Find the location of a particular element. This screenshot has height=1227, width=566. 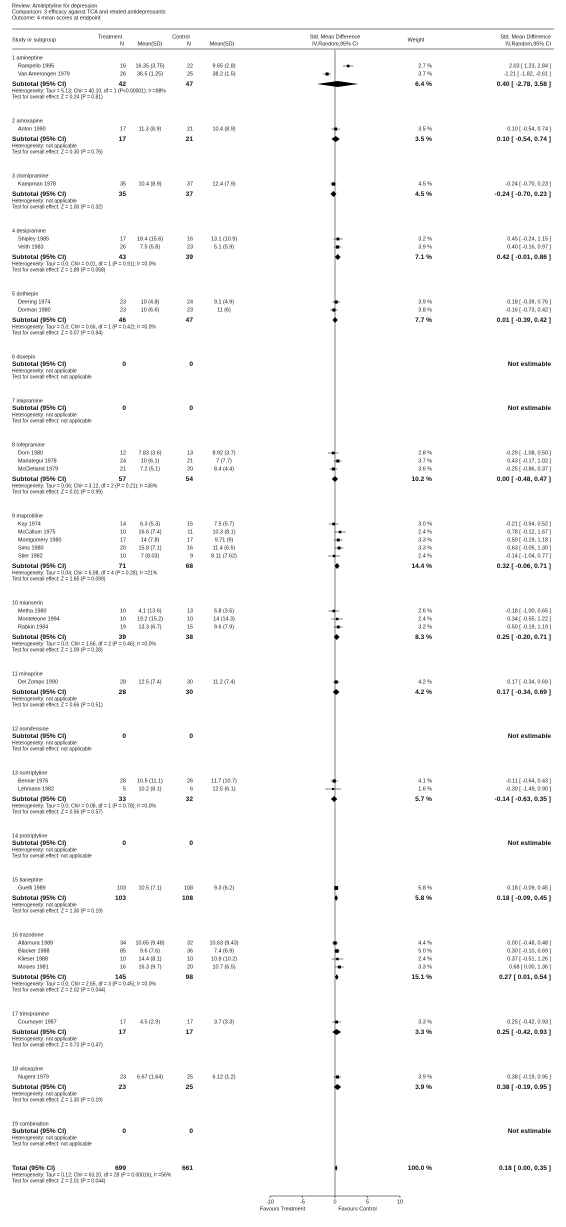

control-n: 17 is located at coordinates (190, 1022).